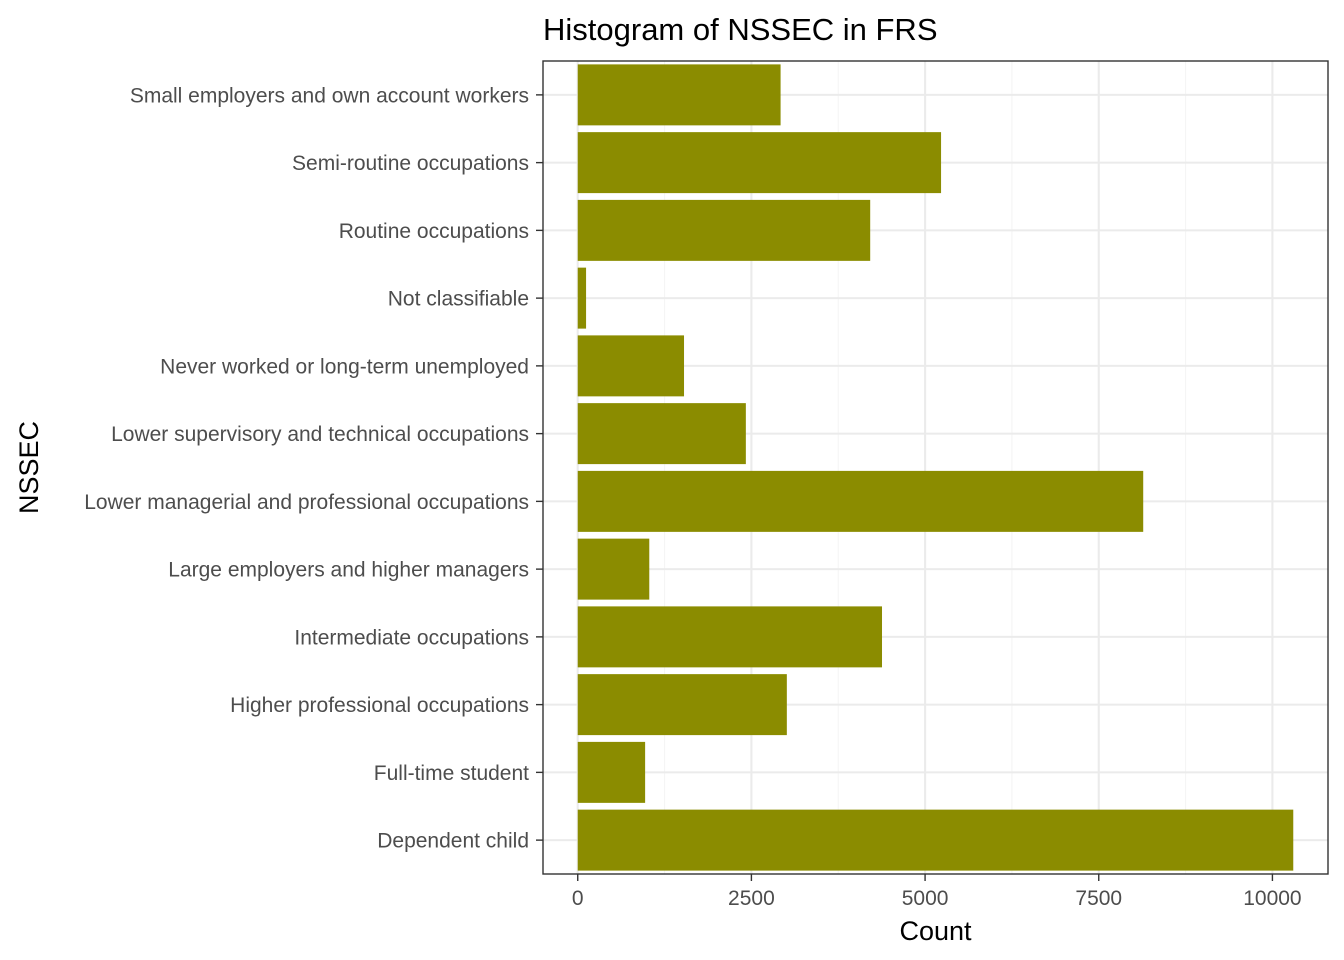 The height and width of the screenshot is (960, 1344). Describe the element at coordinates (1272, 898) in the screenshot. I see `x-tick-label: 10000` at that location.